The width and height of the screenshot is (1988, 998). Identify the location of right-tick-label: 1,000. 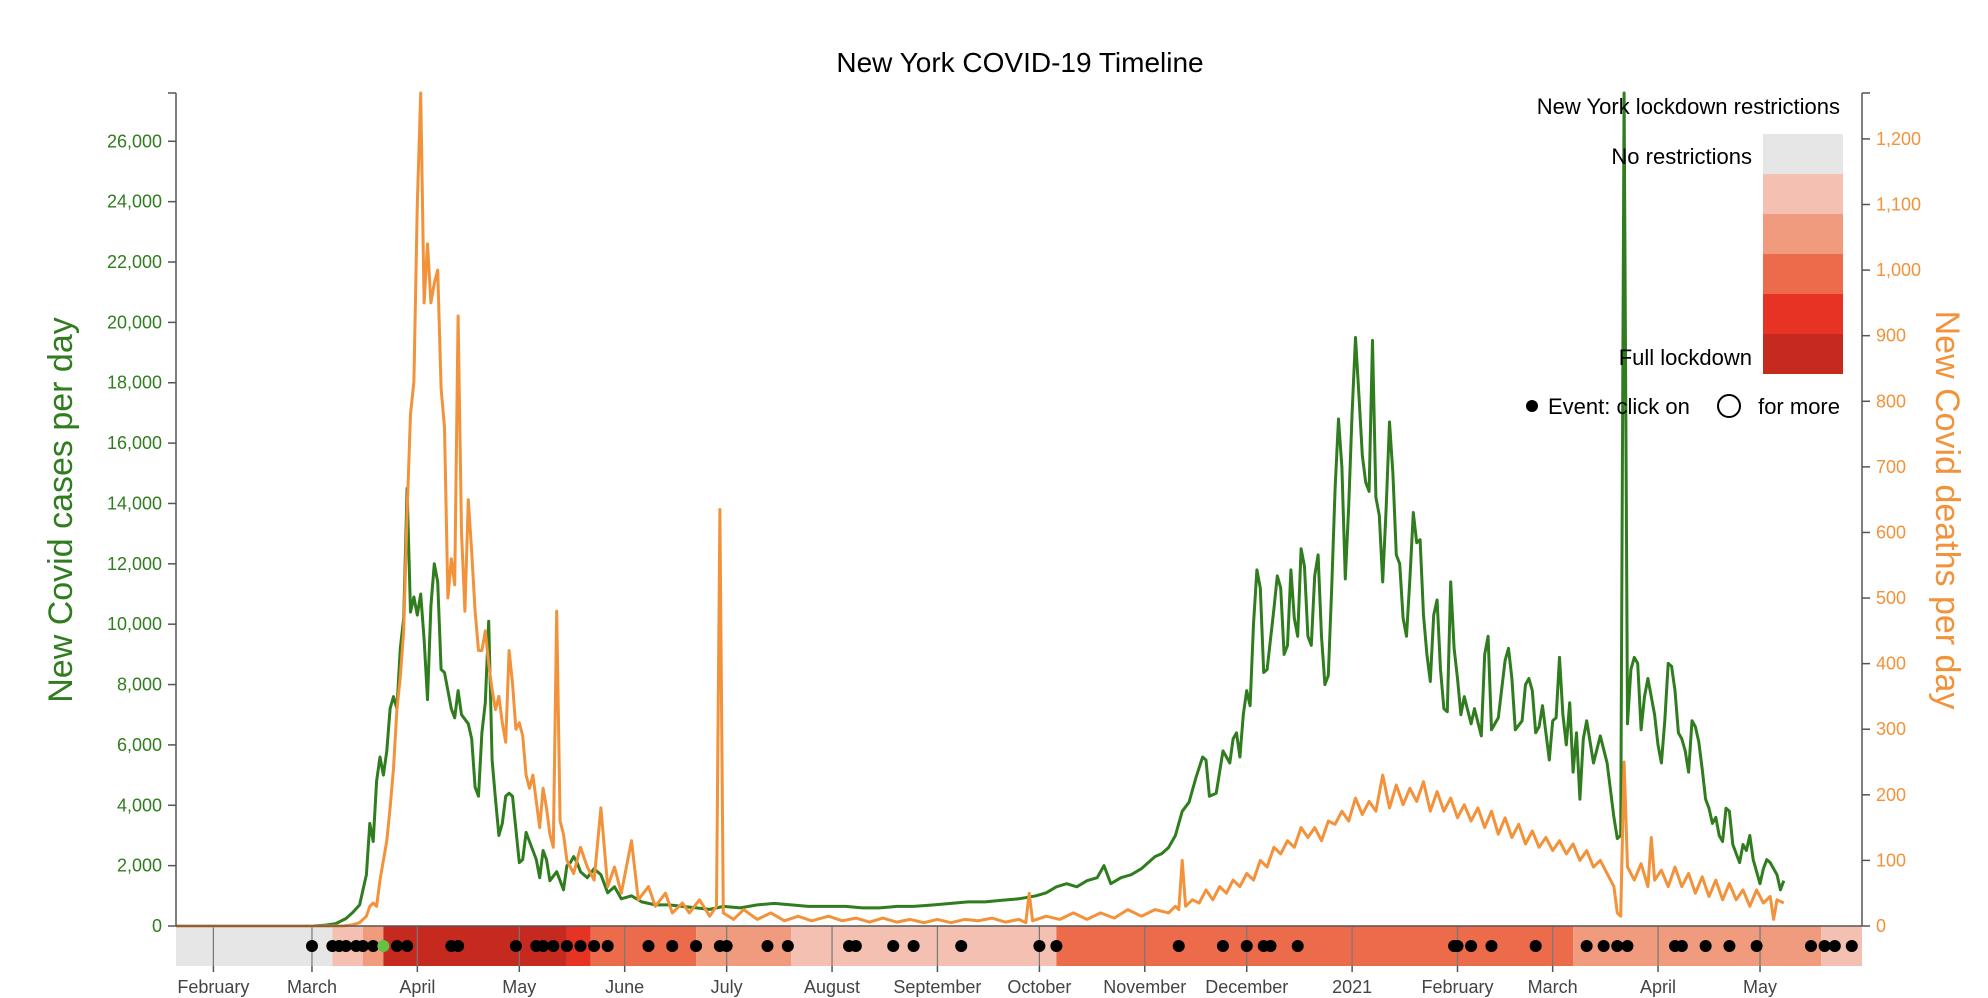
(1898, 270).